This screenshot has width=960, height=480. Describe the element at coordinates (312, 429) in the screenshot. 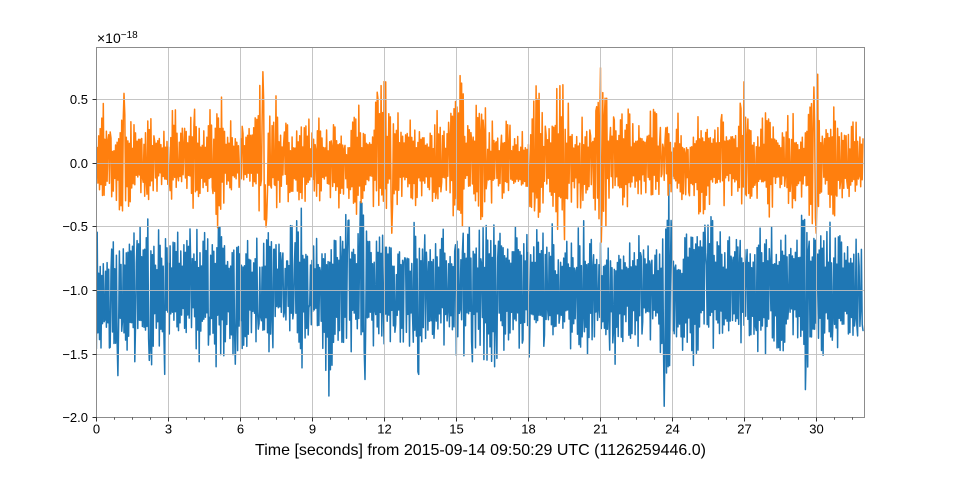

I see `svg-text: 9` at that location.